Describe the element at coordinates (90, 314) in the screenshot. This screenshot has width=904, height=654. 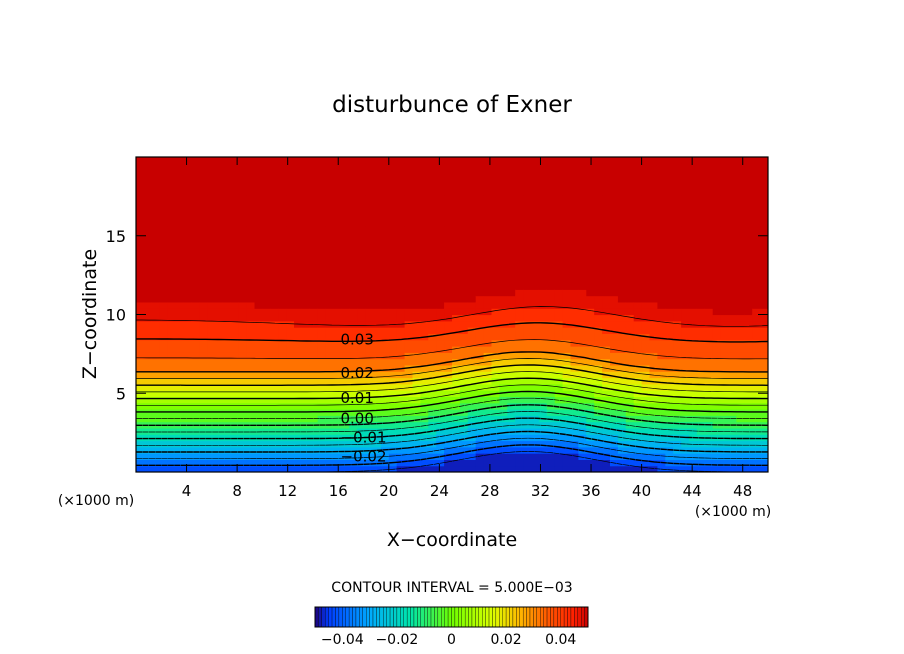
I see `y-axis-label: Z−coordinate` at that location.